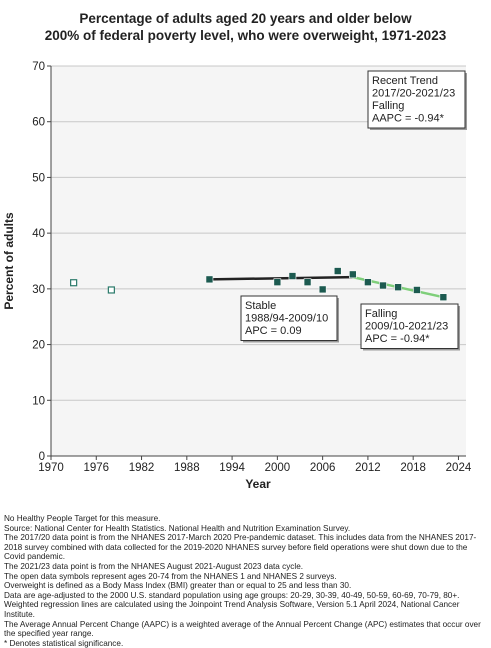 The height and width of the screenshot is (648, 491). Describe the element at coordinates (413, 94) in the screenshot. I see `annotation-recent-line-1: 2017/20-2021/23` at that location.